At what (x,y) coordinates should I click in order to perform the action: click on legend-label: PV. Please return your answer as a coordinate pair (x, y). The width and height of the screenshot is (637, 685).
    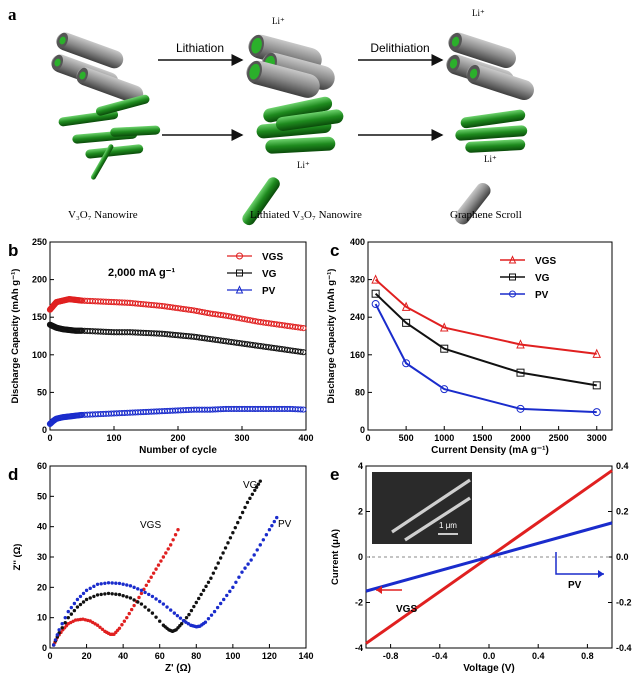
    Looking at the image, I should click on (269, 291).